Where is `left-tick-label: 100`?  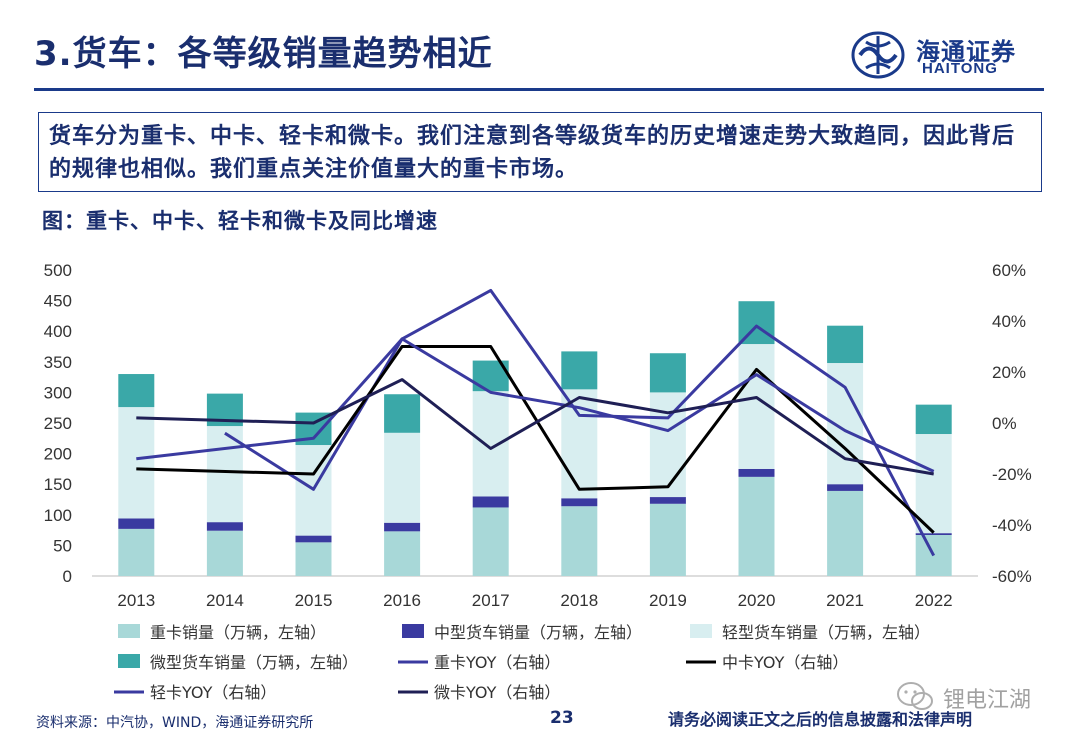
left-tick-label: 100 is located at coordinates (58, 515).